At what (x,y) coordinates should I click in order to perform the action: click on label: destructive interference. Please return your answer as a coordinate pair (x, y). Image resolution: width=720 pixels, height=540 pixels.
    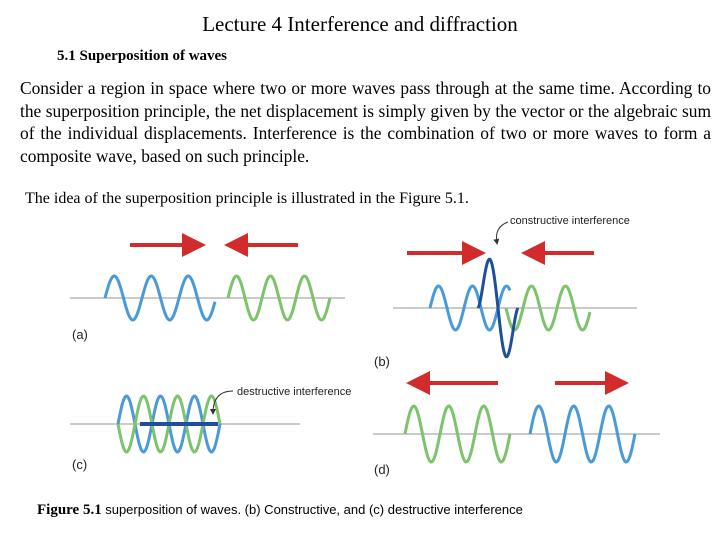
    Looking at the image, I should click on (294, 392).